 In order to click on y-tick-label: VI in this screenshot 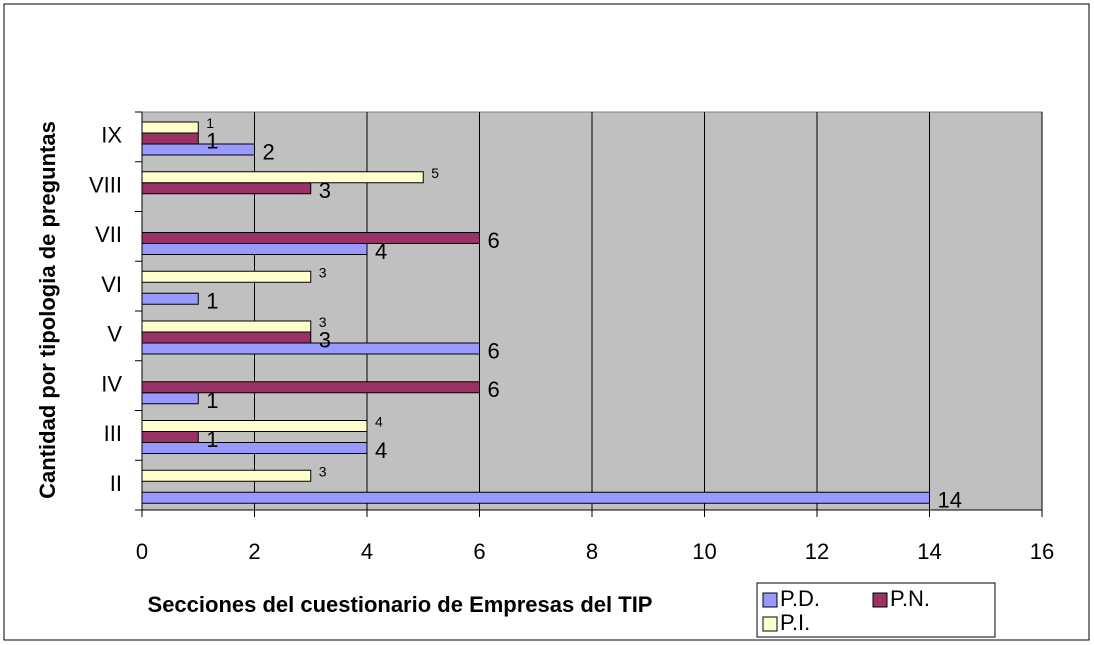, I will do `click(111, 284)`.